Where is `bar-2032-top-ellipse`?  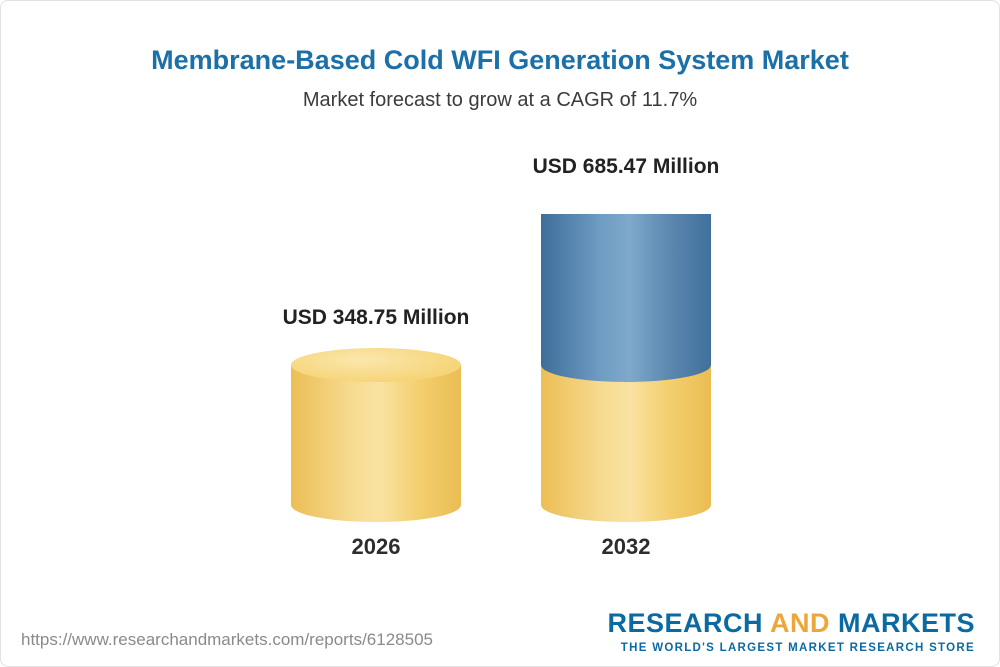 bar-2032-top-ellipse is located at coordinates (626, 214).